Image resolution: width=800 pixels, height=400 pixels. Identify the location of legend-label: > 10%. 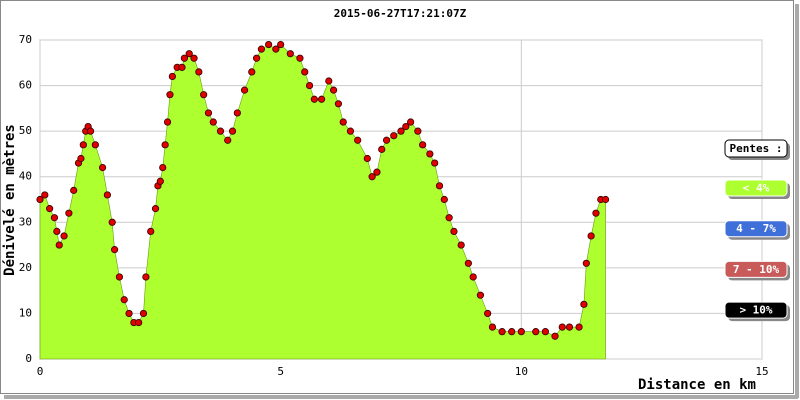
(755, 310).